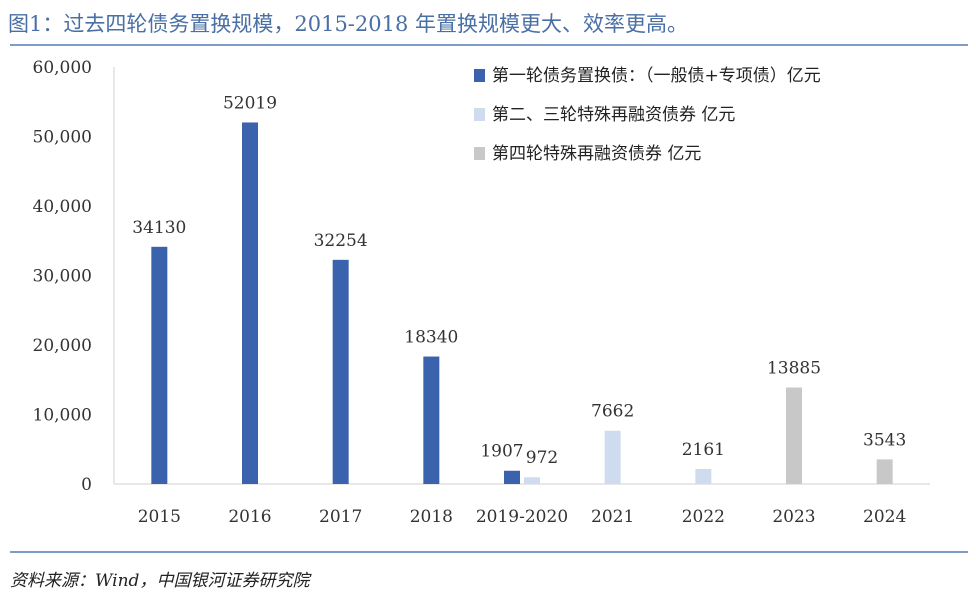 This screenshot has width=976, height=606. Describe the element at coordinates (703, 517) in the screenshot. I see `x-tick-label: 2022` at that location.